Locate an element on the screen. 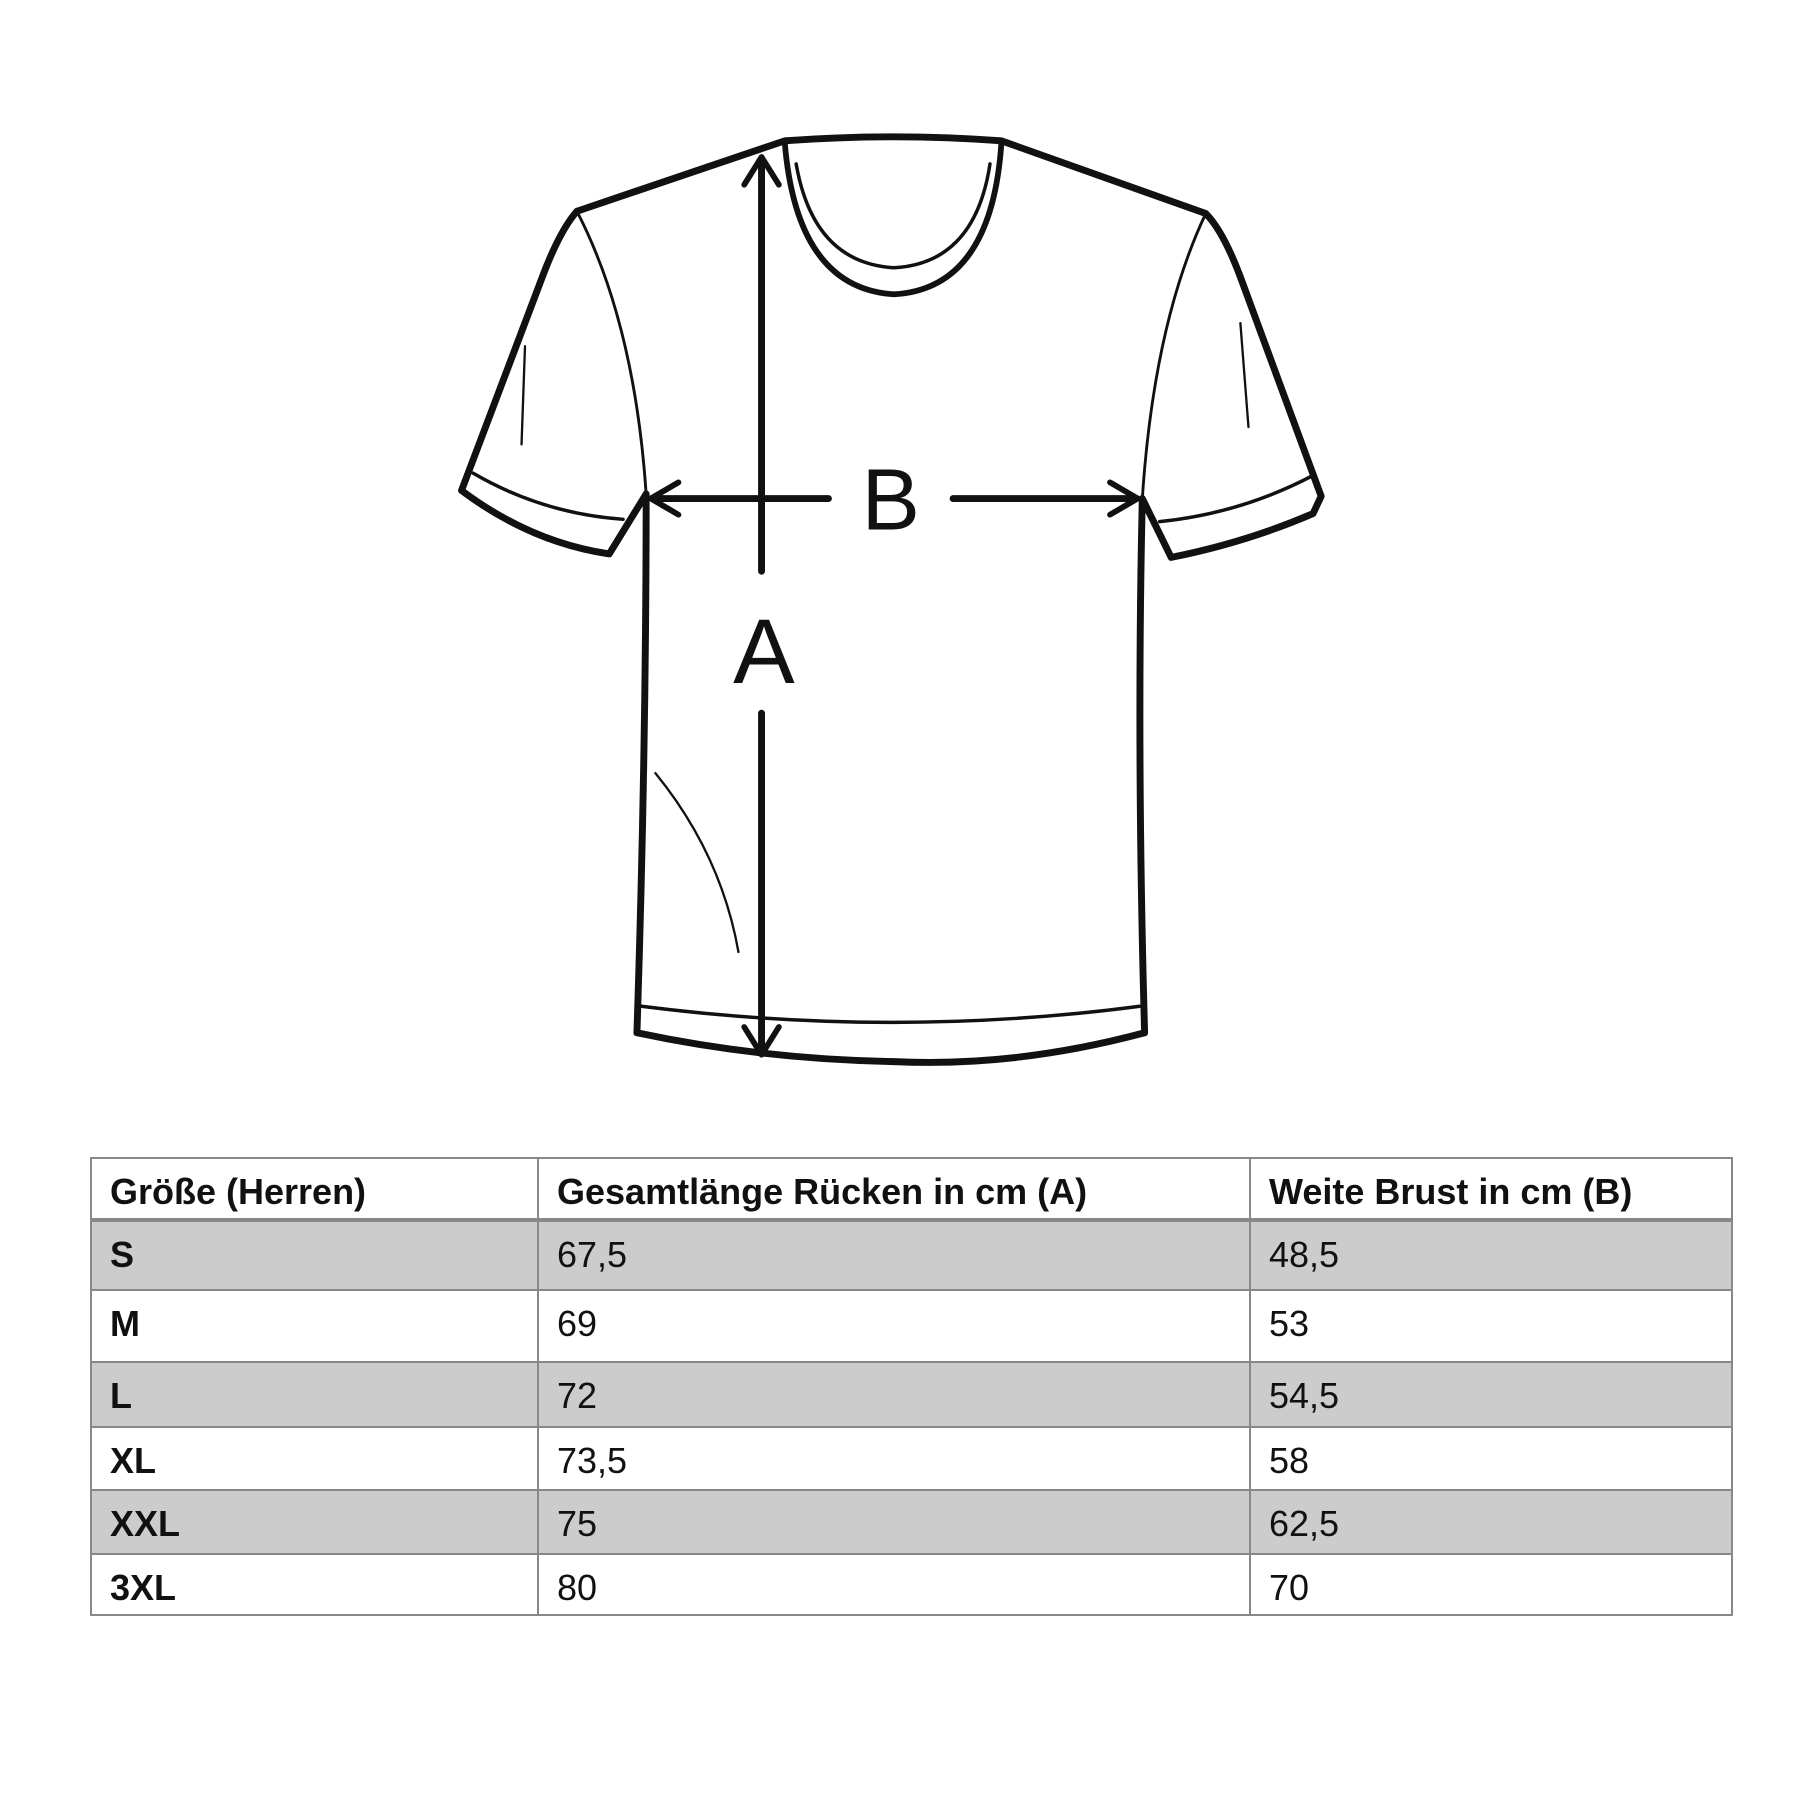 The width and height of the screenshot is (1800, 1800). cell-size: M is located at coordinates (314, 1326).